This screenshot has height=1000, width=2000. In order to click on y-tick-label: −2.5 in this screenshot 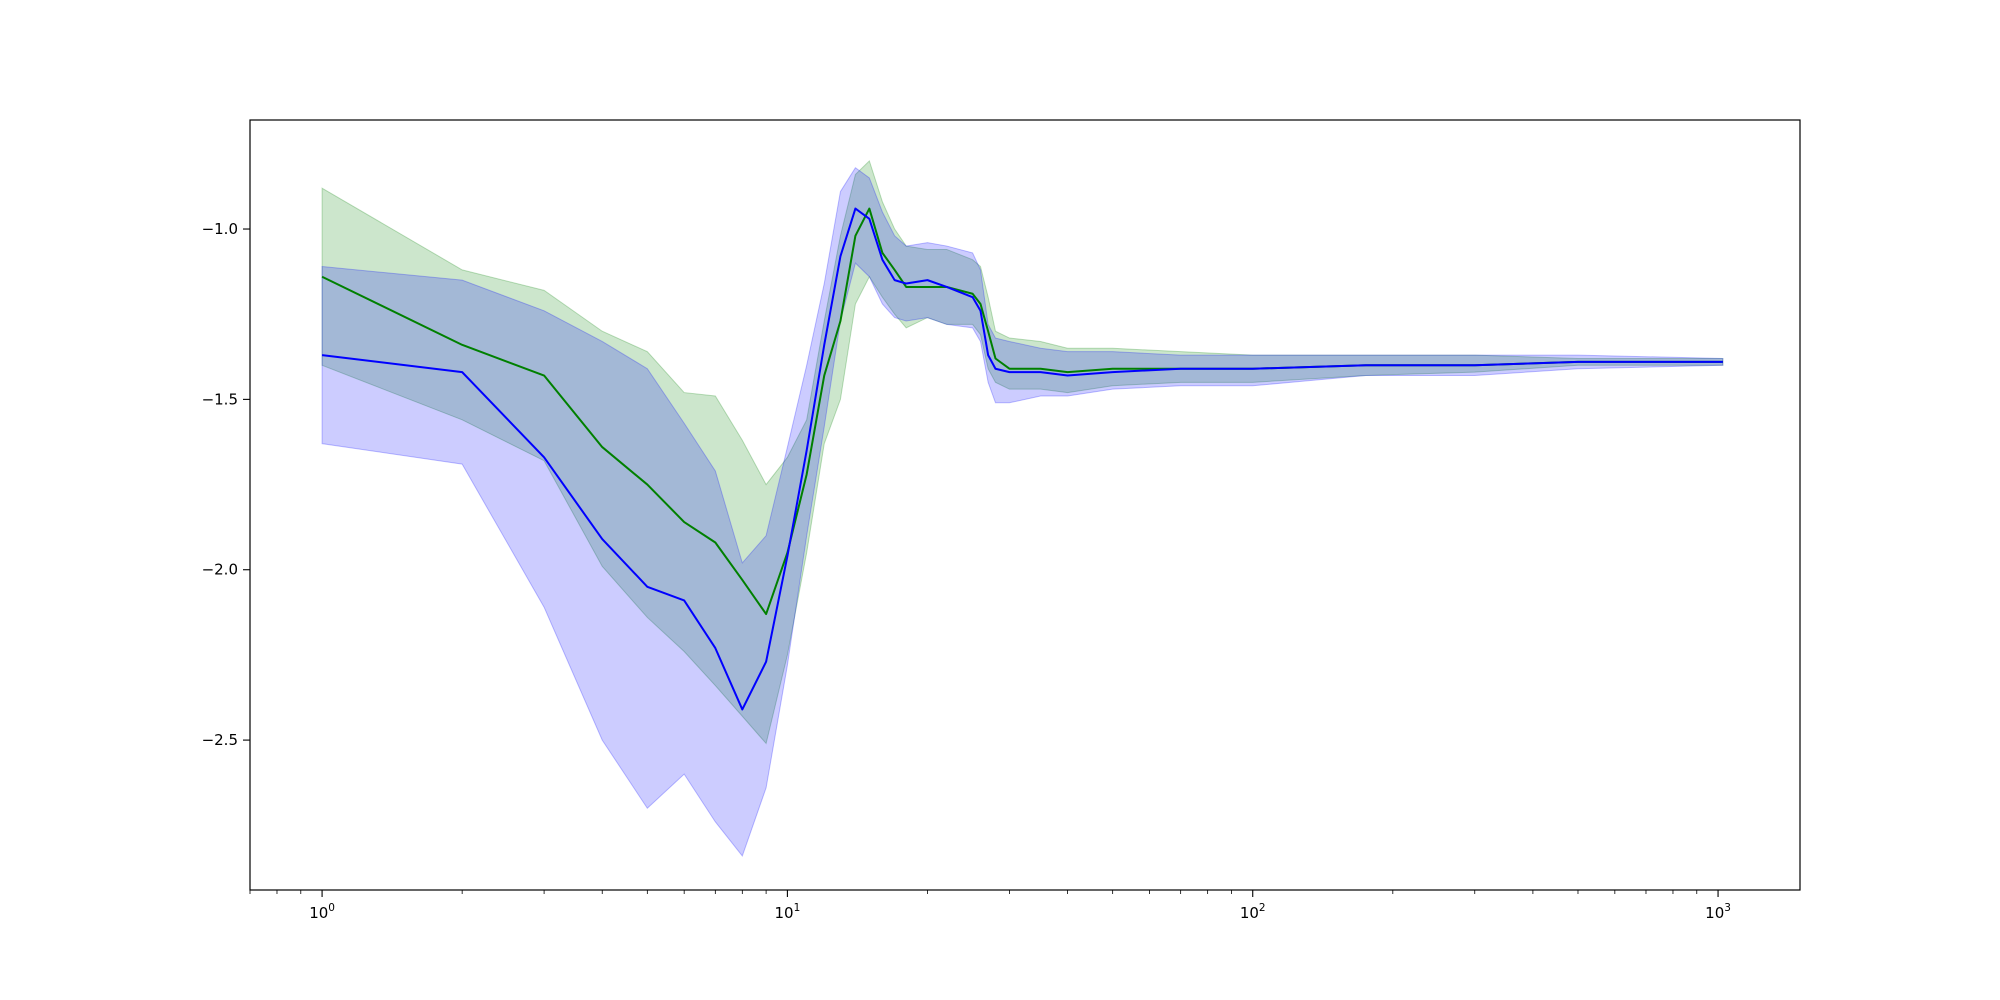, I will do `click(220, 740)`.